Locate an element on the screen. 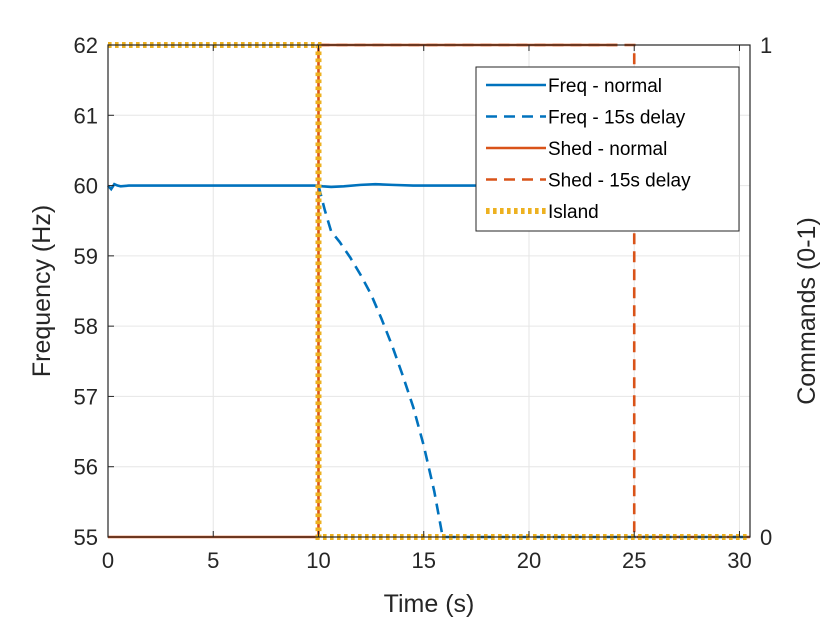 The height and width of the screenshot is (623, 830). legend-label: Freq - normal is located at coordinates (605, 86).